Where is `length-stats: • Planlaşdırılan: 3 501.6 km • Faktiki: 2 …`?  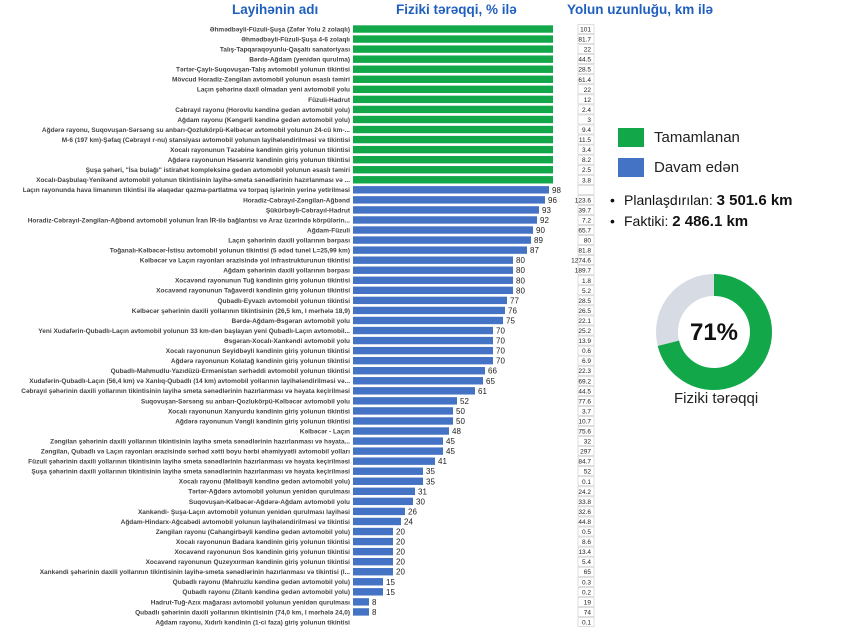
length-stats: • Planlaşdırılan: 3 501.6 km • Faktiki: 2 … is located at coordinates (701, 213).